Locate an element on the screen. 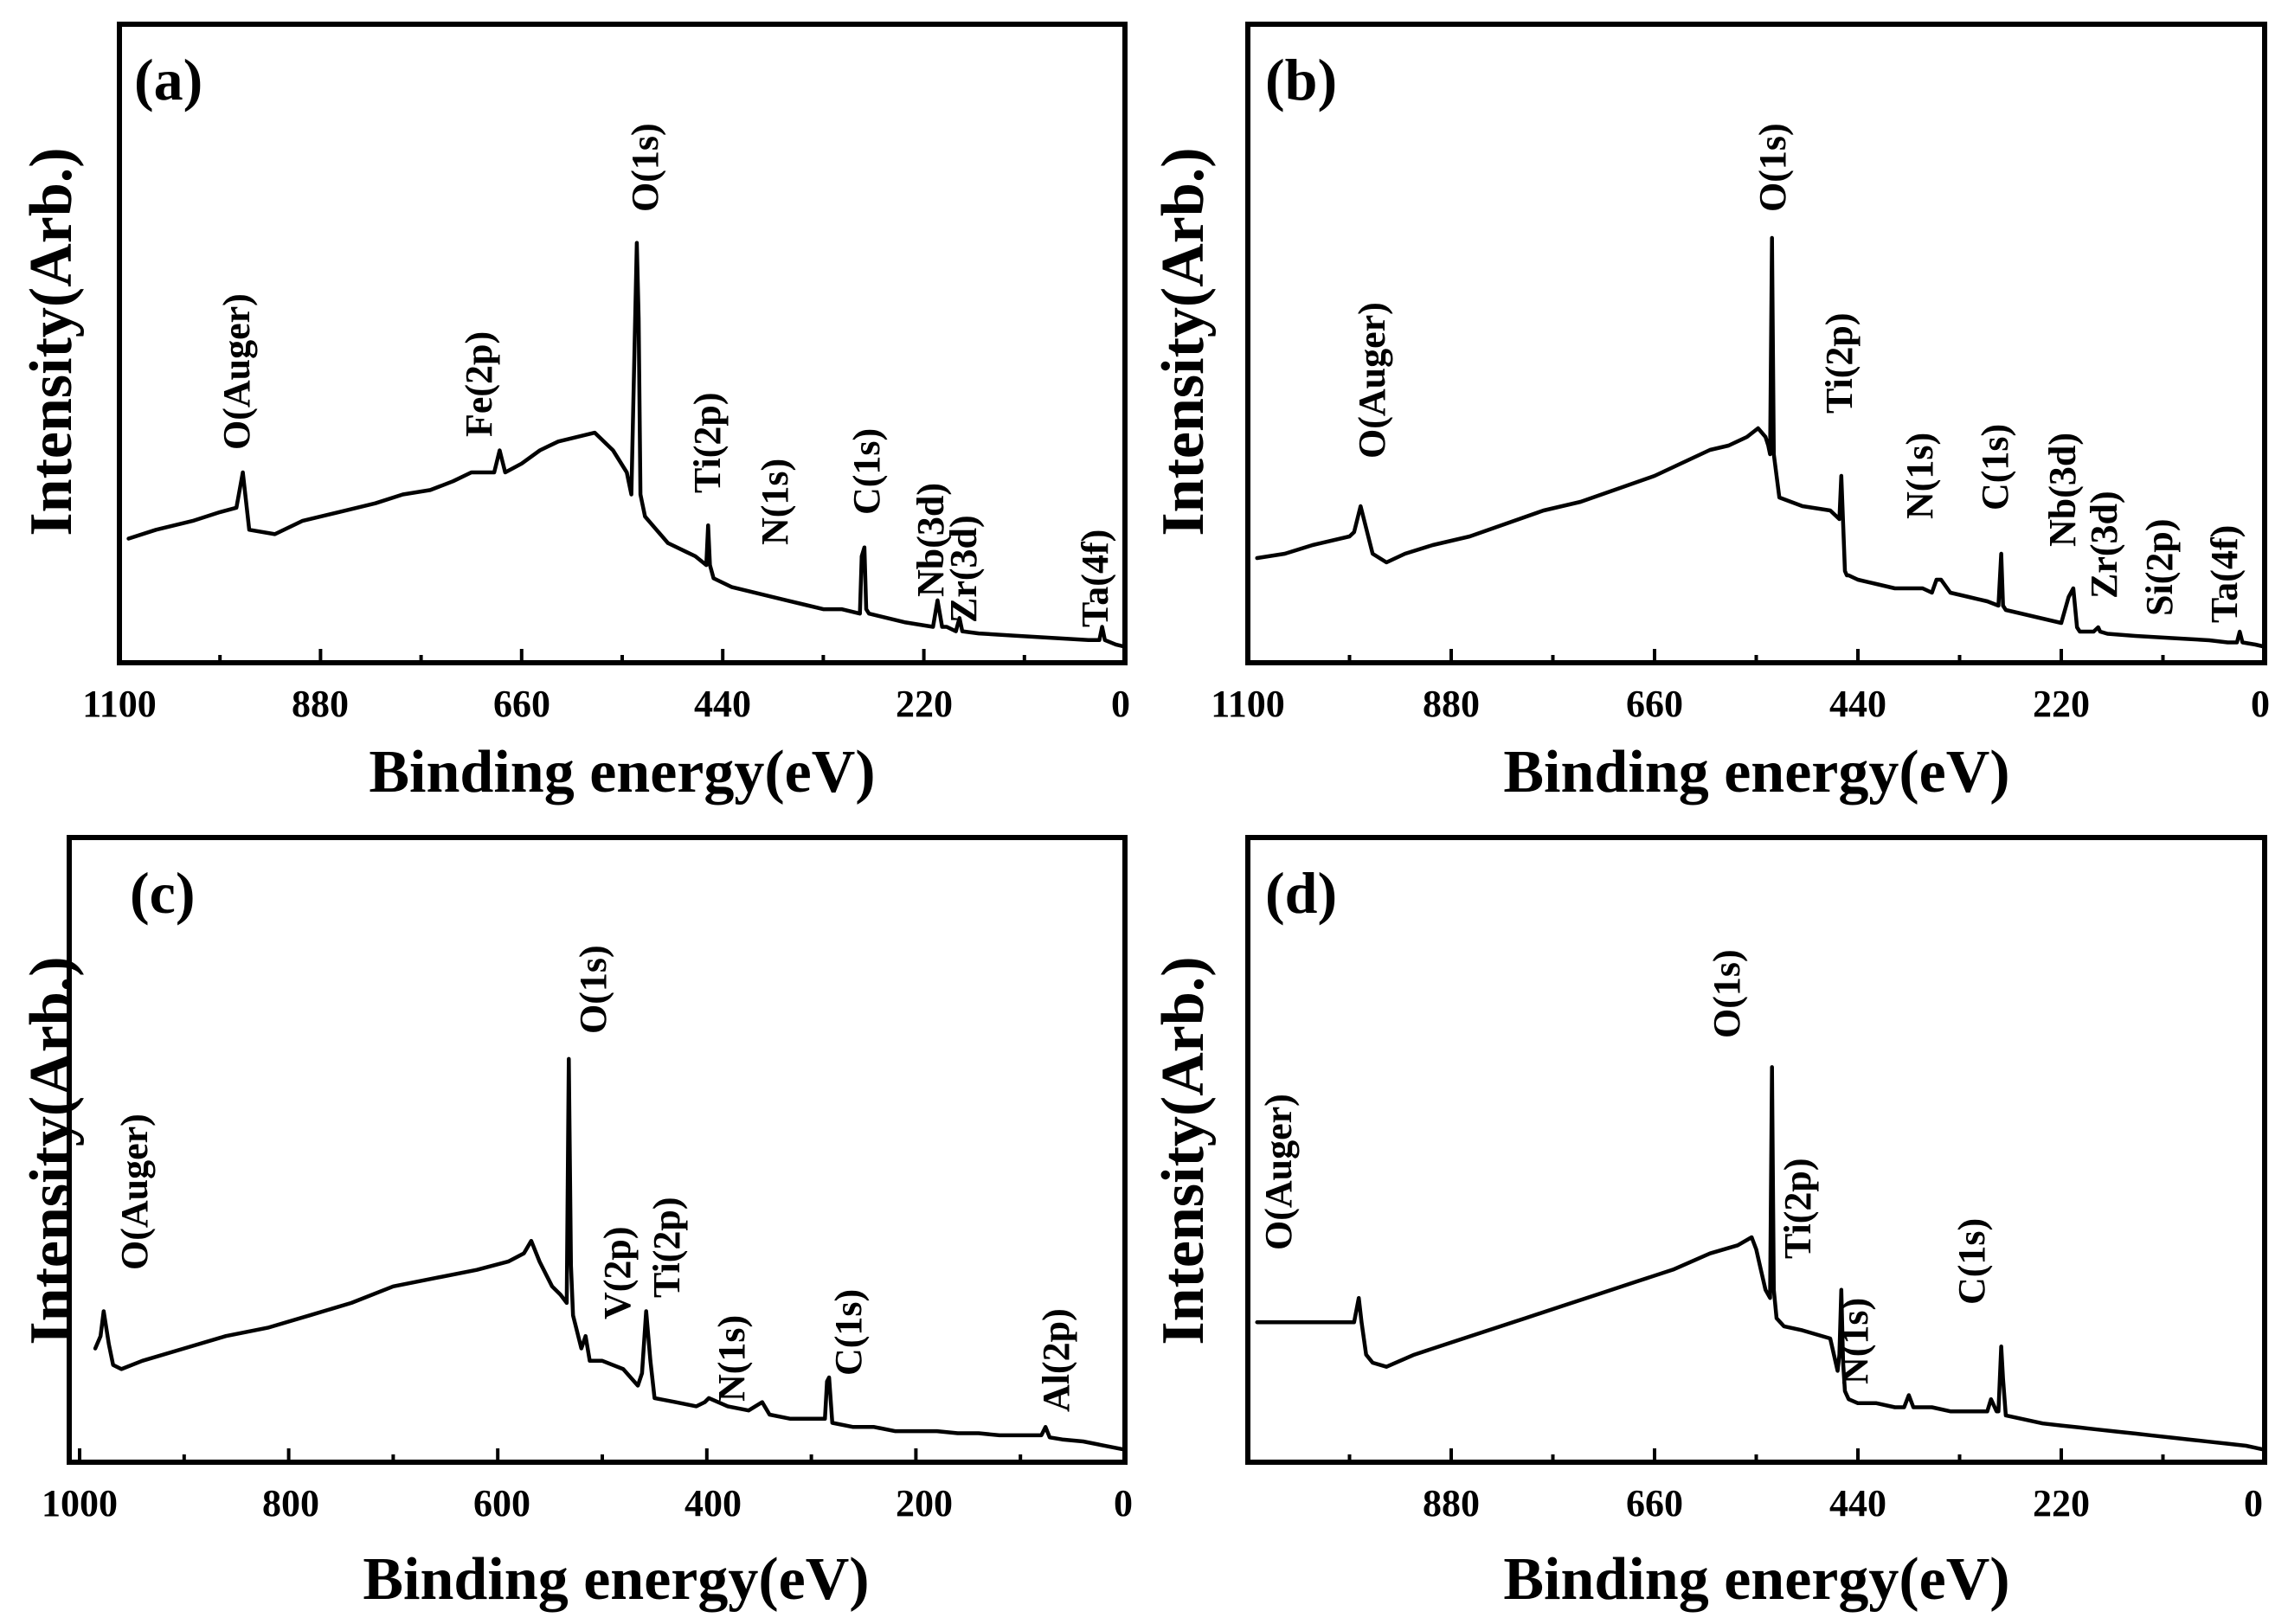 This screenshot has height=1624, width=2288. panel-b-tick-label: 660 is located at coordinates (1654, 704).